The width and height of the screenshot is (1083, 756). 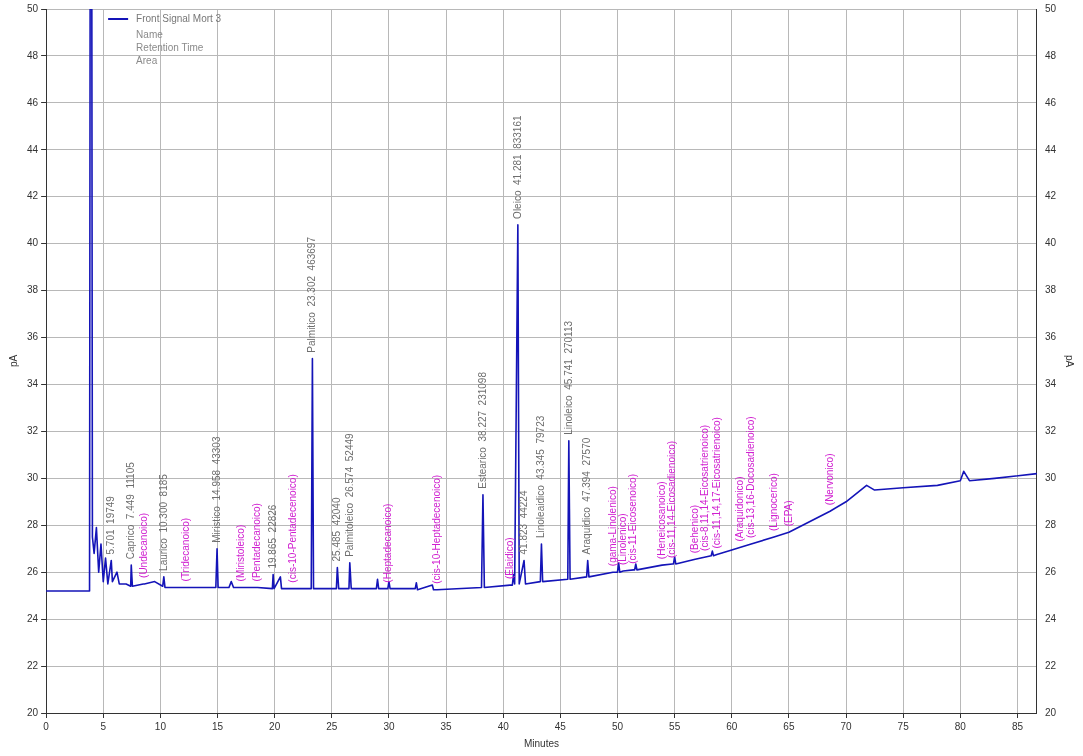 What do you see at coordinates (1050, 571) in the screenshot?
I see `y2-tick-label: 26` at bounding box center [1050, 571].